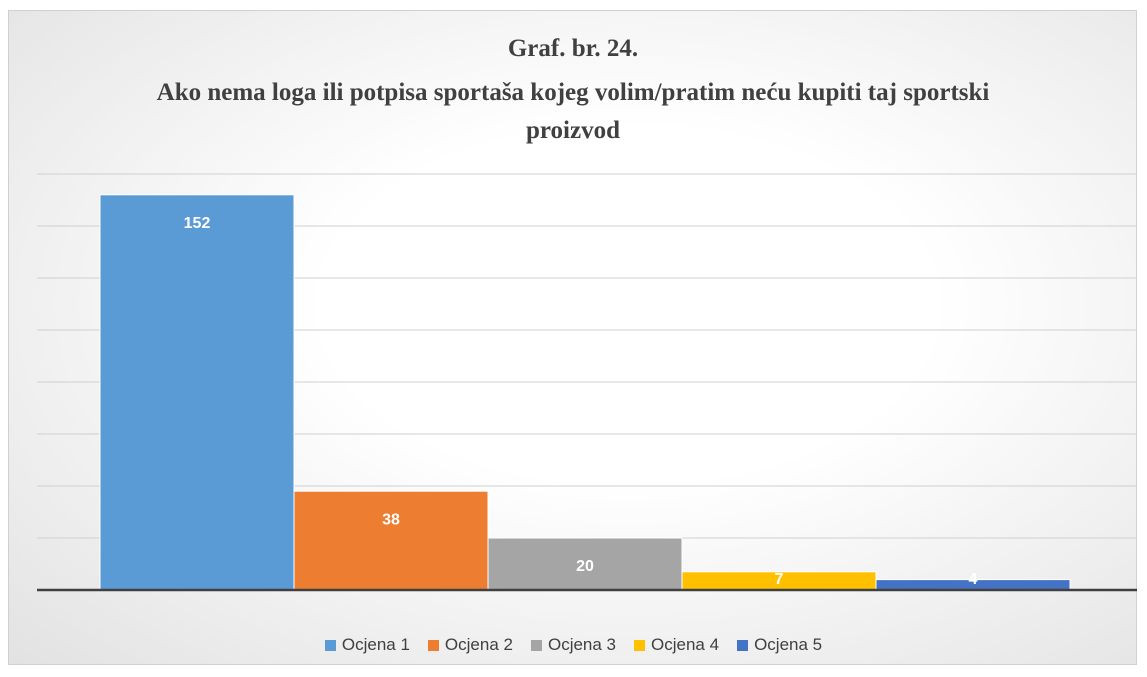  I want to click on data-label: 7, so click(779, 579).